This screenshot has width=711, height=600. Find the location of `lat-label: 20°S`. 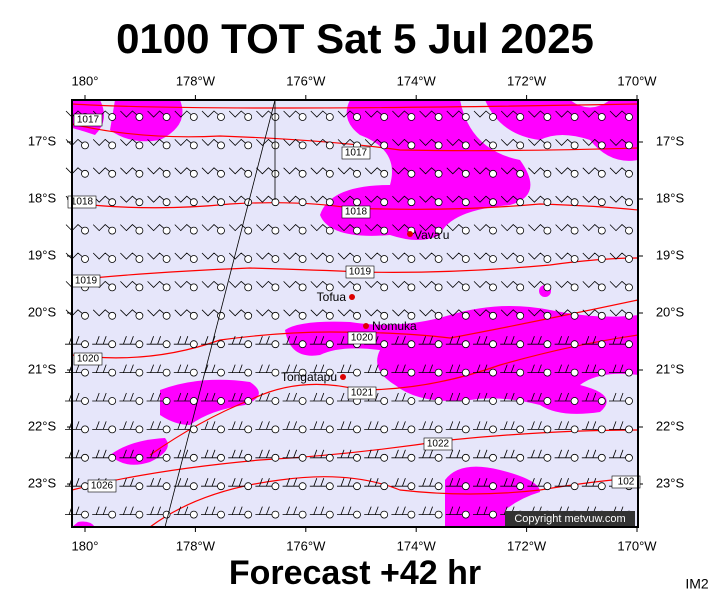

lat-label: 20°S is located at coordinates (42, 311).